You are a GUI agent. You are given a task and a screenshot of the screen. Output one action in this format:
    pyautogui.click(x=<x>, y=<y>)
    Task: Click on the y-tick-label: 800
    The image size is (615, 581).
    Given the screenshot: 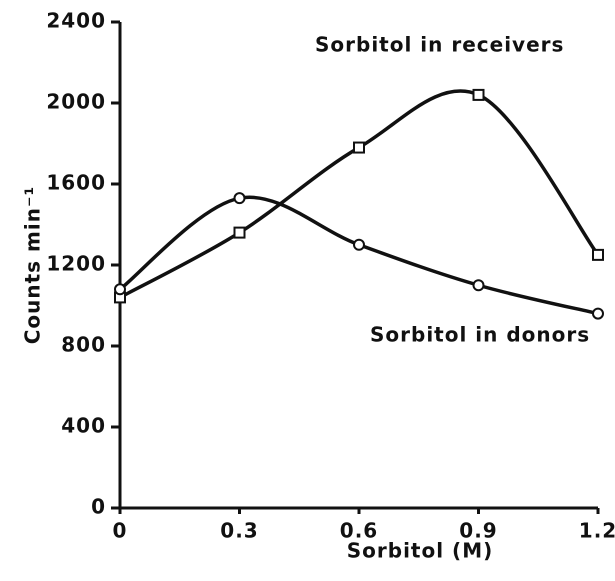 What is the action you would take?
    pyautogui.click(x=83, y=345)
    